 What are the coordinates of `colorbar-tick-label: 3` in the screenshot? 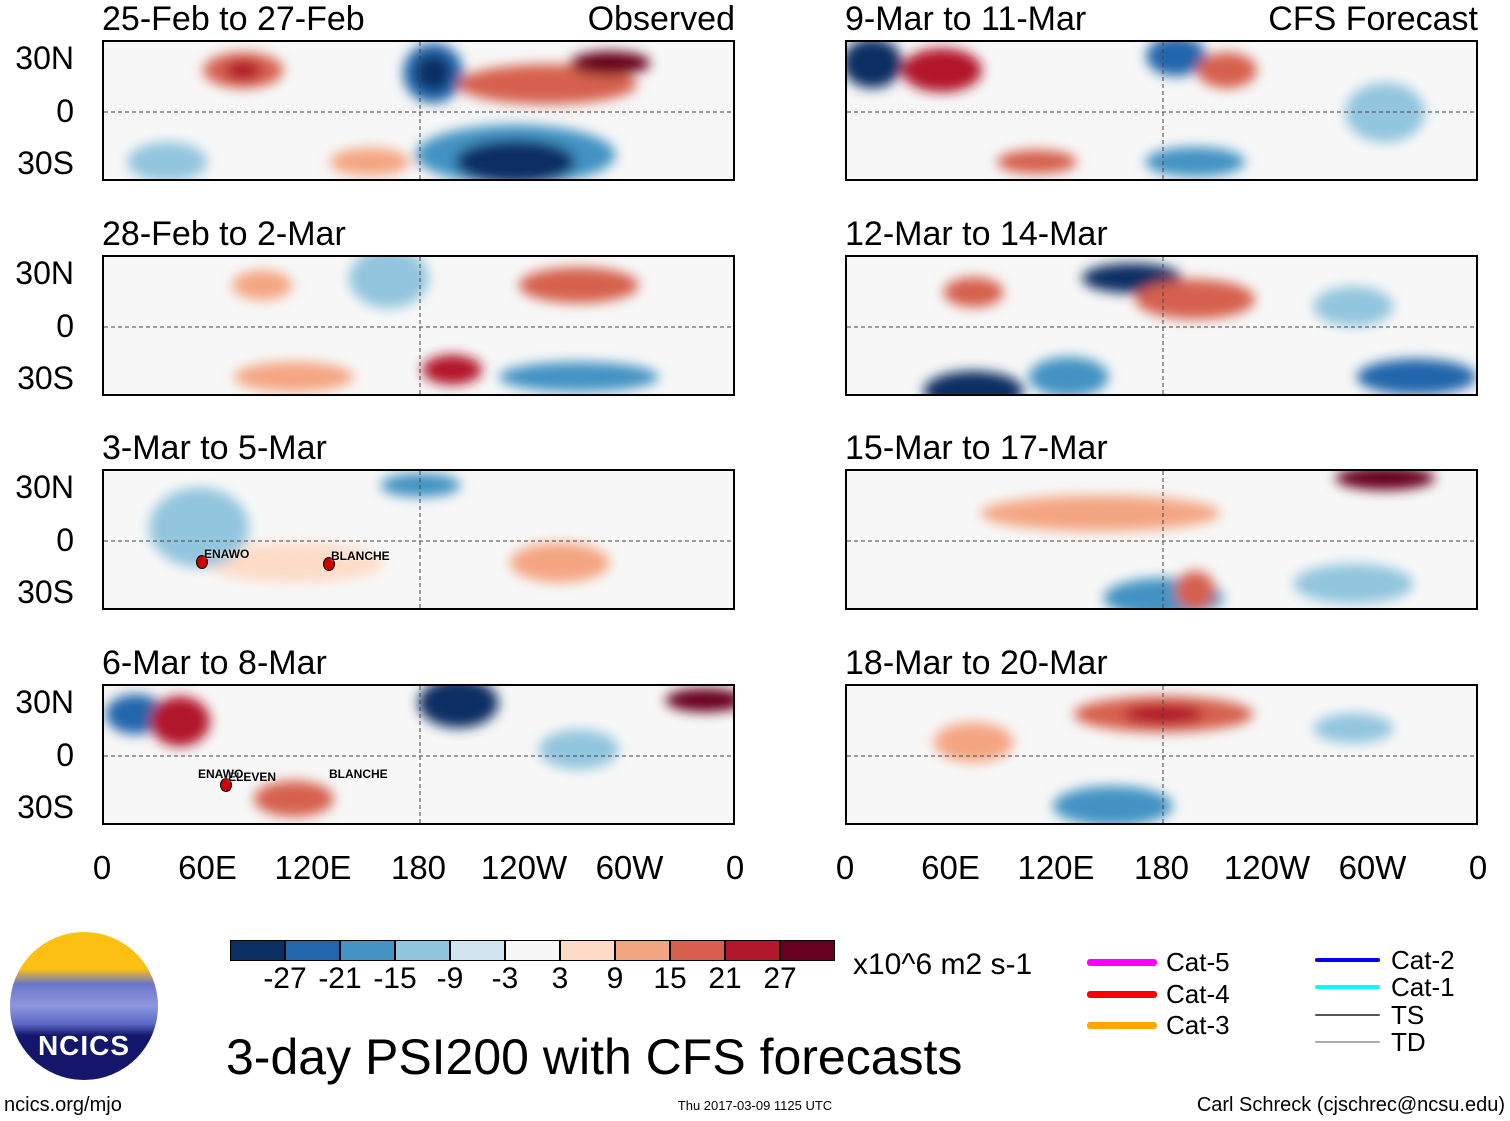 It's located at (560, 978).